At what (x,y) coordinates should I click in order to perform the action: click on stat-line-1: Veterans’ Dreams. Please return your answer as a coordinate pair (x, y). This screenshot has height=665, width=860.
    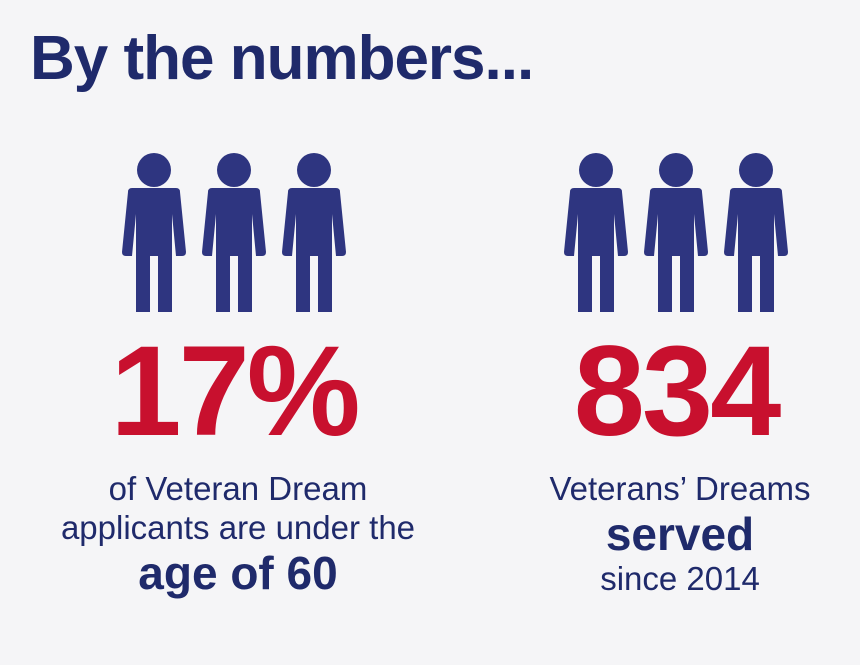
    Looking at the image, I should click on (680, 488).